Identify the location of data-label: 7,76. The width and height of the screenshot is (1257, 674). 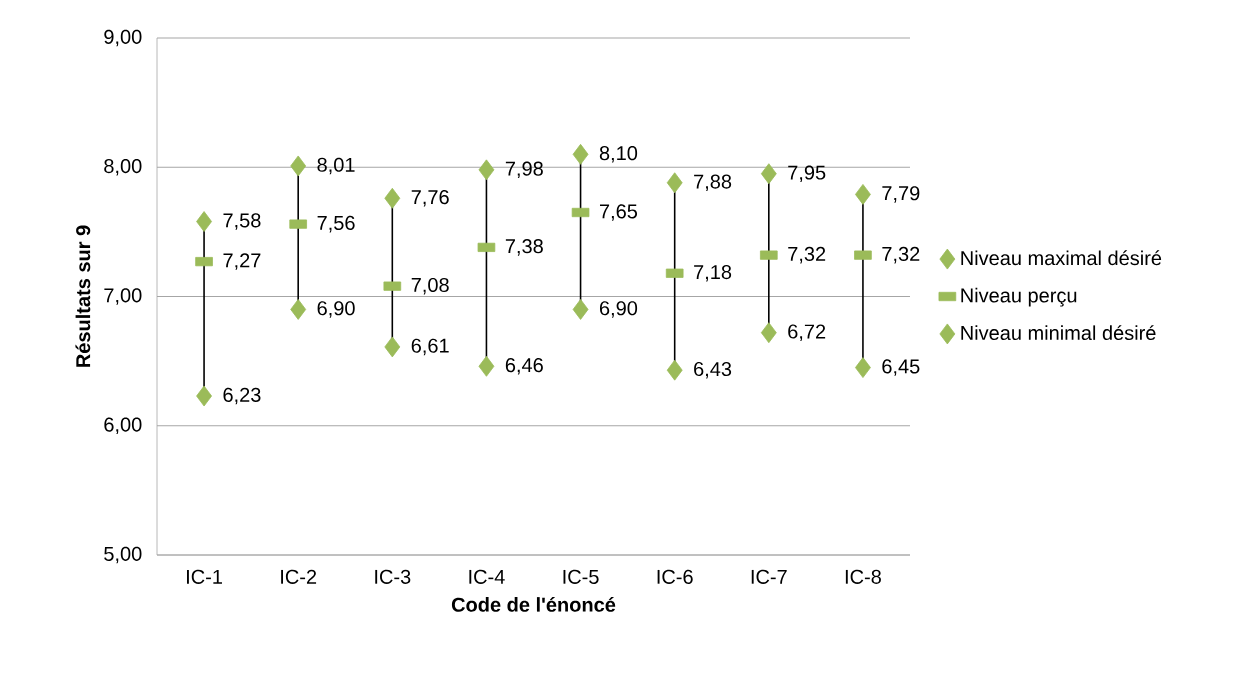
(430, 198).